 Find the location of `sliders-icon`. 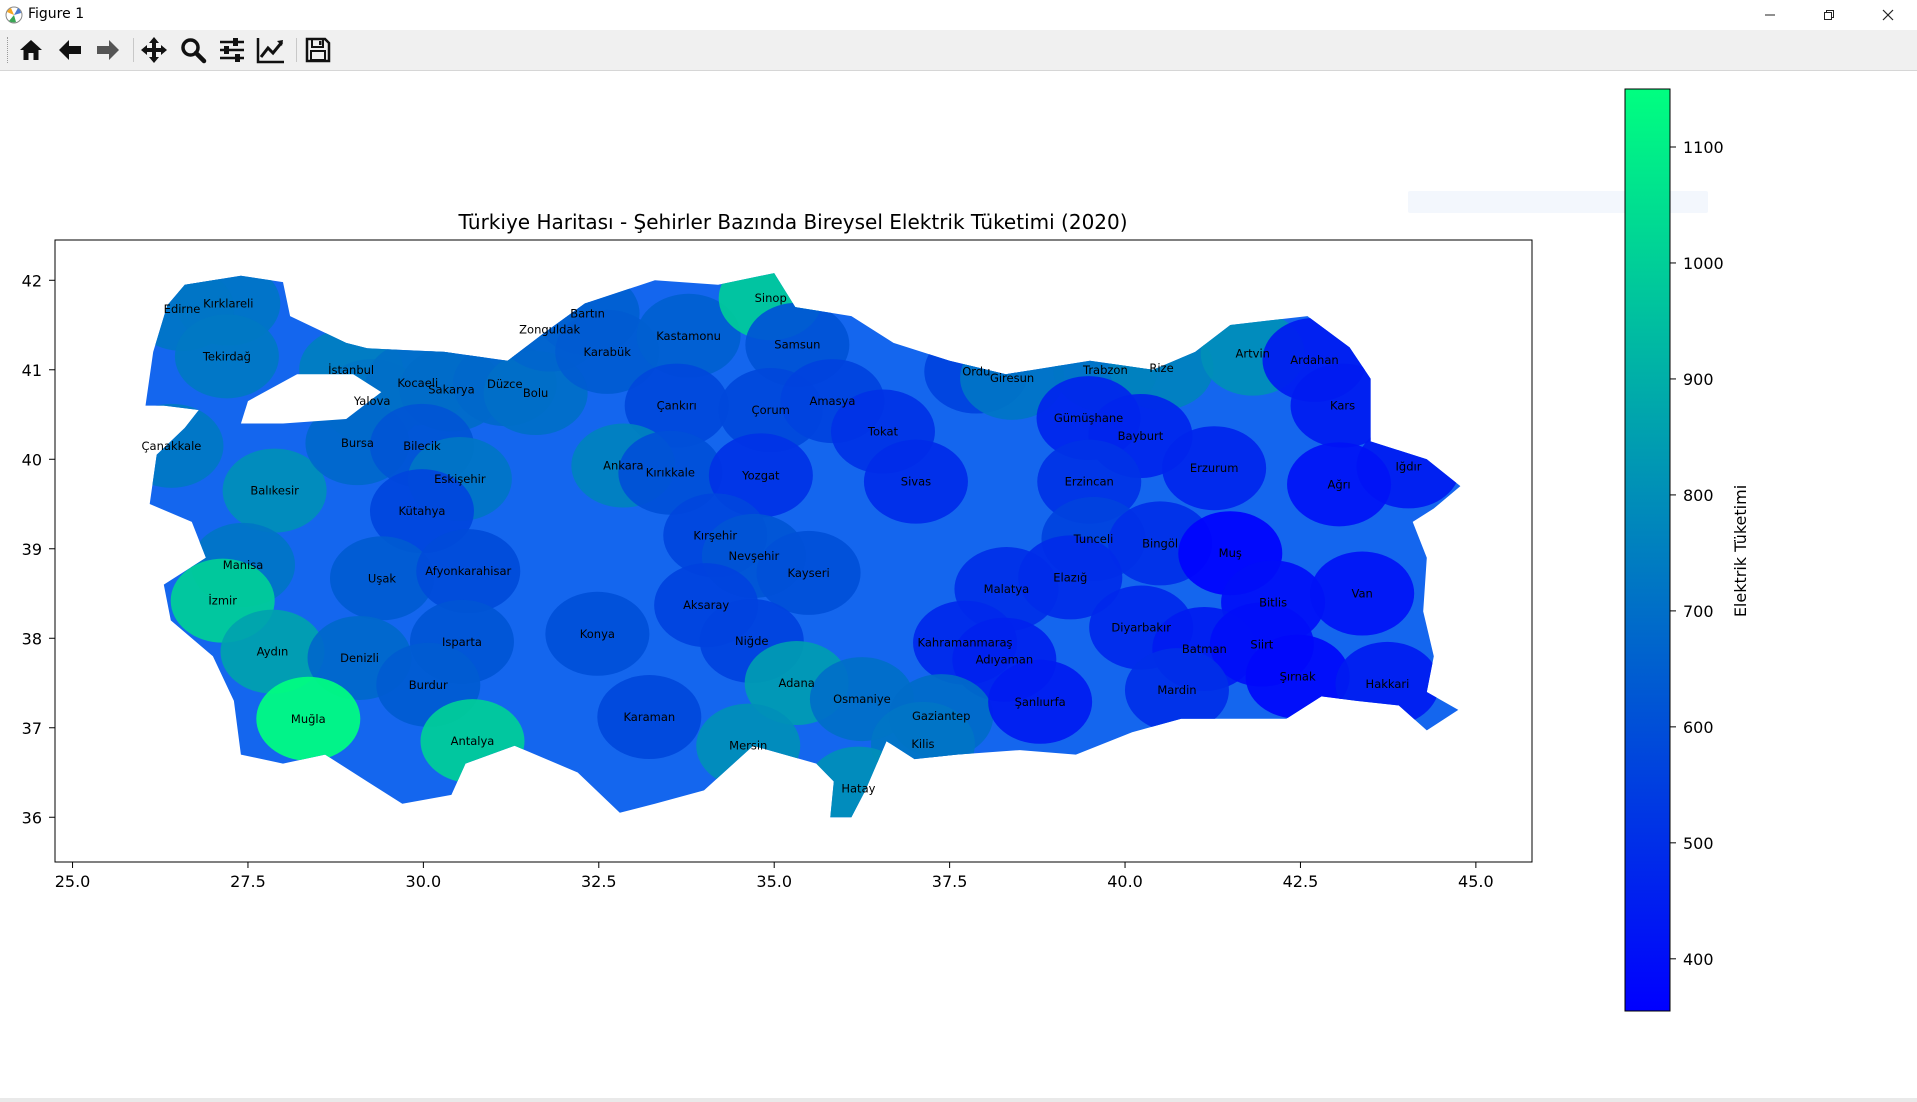

sliders-icon is located at coordinates (232, 50).